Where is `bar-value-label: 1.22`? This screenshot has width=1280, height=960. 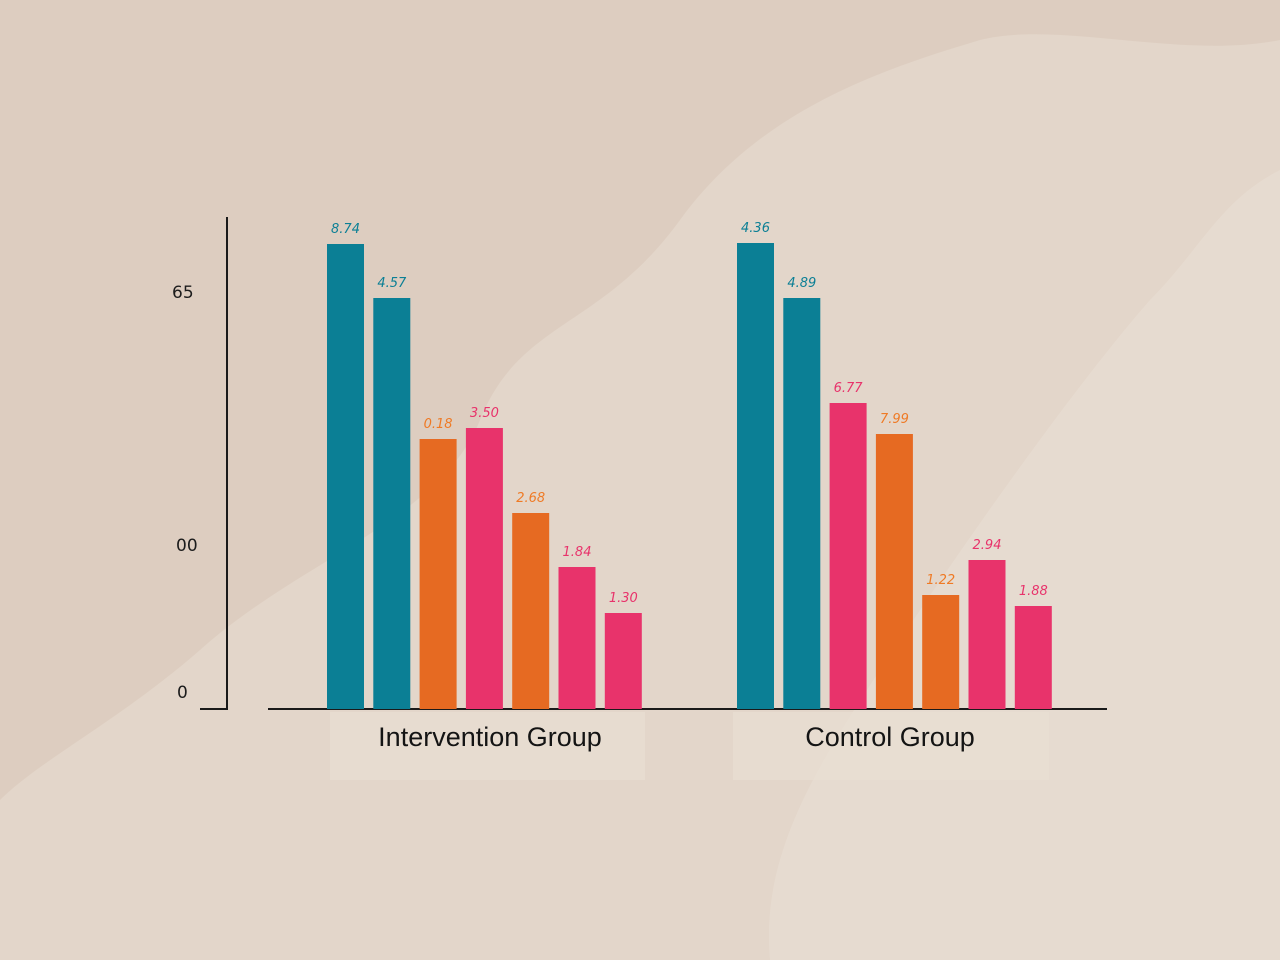
bar-value-label: 1.22 is located at coordinates (940, 580).